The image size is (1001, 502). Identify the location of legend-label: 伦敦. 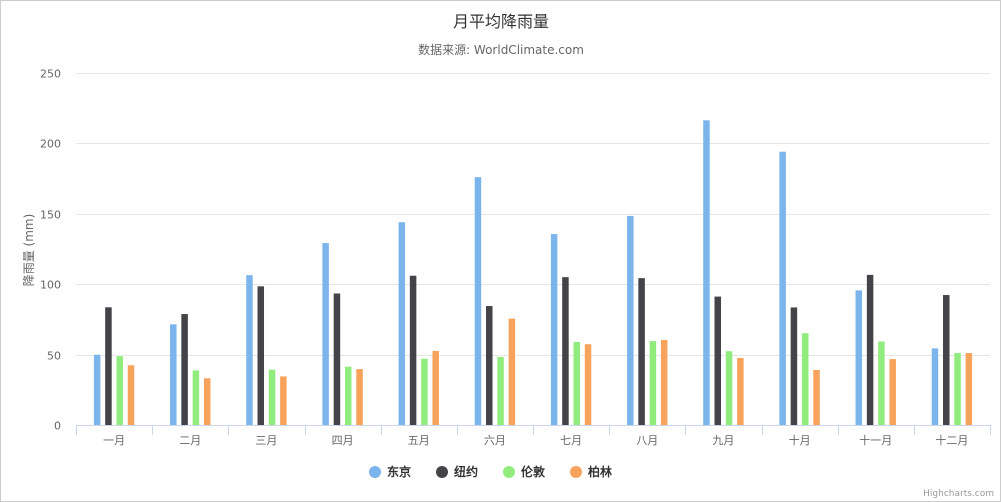
(533, 471).